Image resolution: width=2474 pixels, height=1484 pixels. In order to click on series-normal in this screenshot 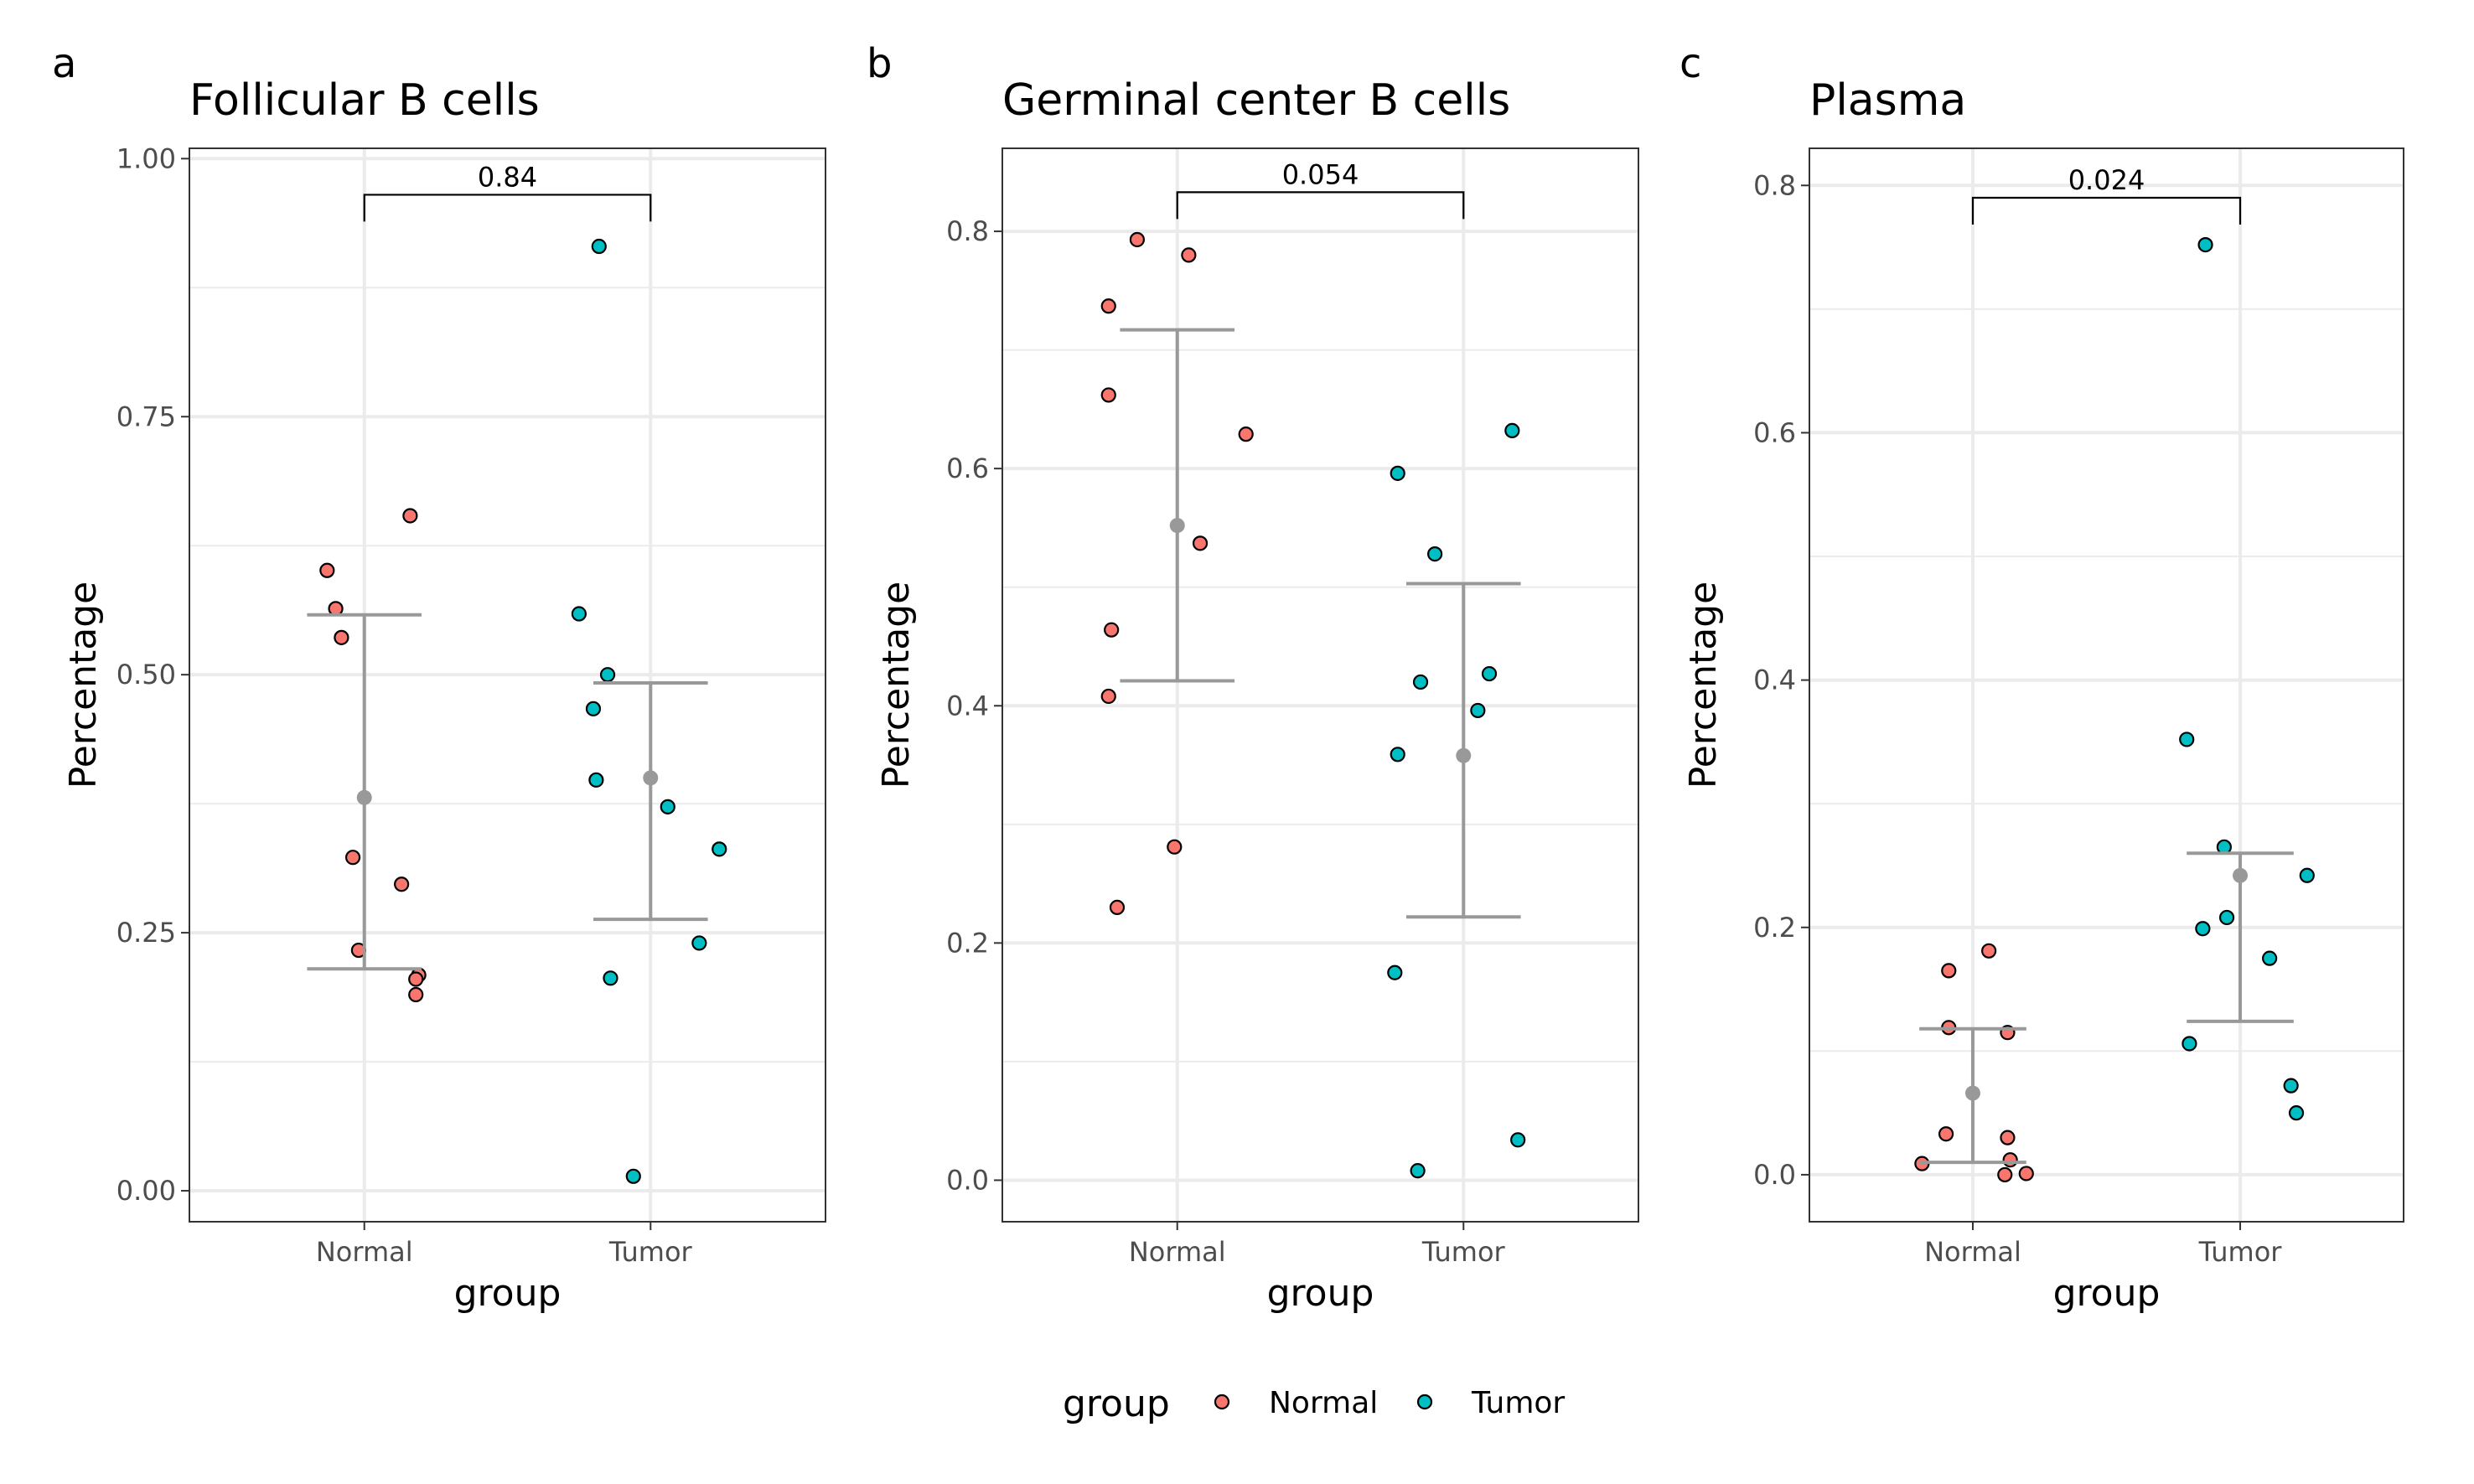, I will do `click(373, 756)`.